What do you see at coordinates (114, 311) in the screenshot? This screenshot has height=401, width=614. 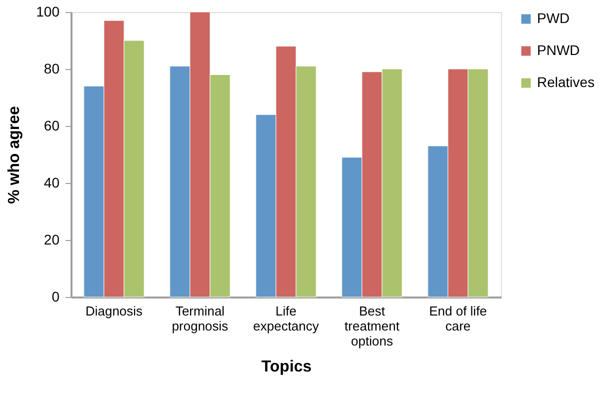 I see `x-tick-label: Diagnosis` at bounding box center [114, 311].